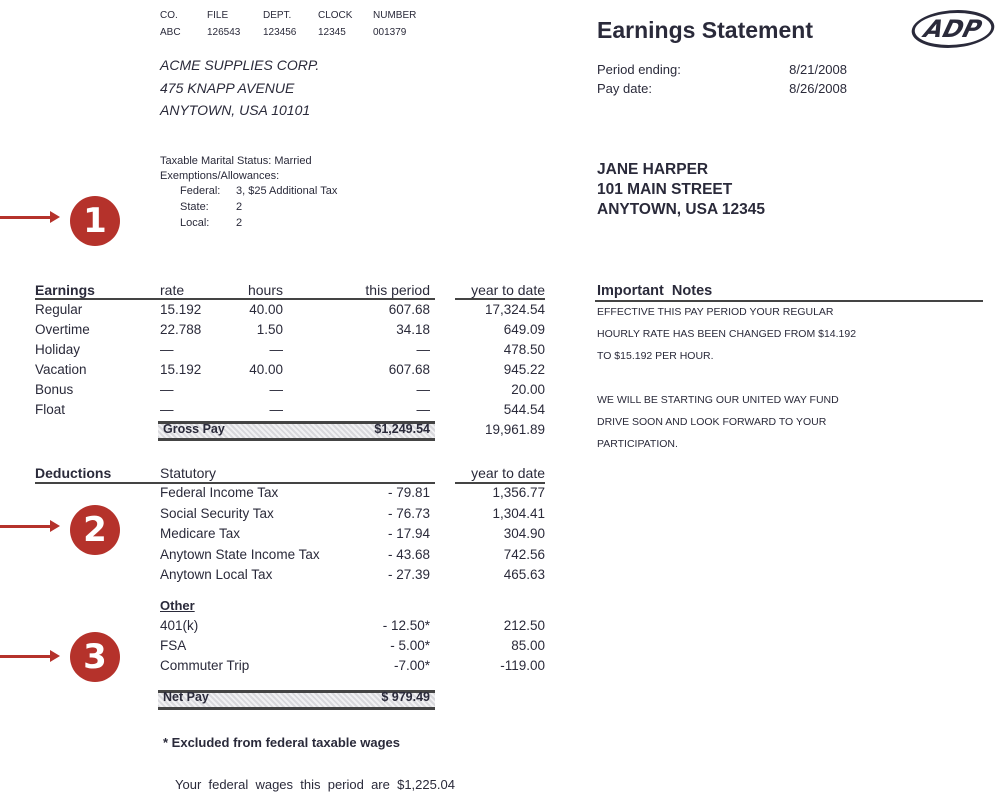 The width and height of the screenshot is (1000, 806). Describe the element at coordinates (236, 161) in the screenshot. I see `marital-status: Taxable Marital Status: Married` at that location.